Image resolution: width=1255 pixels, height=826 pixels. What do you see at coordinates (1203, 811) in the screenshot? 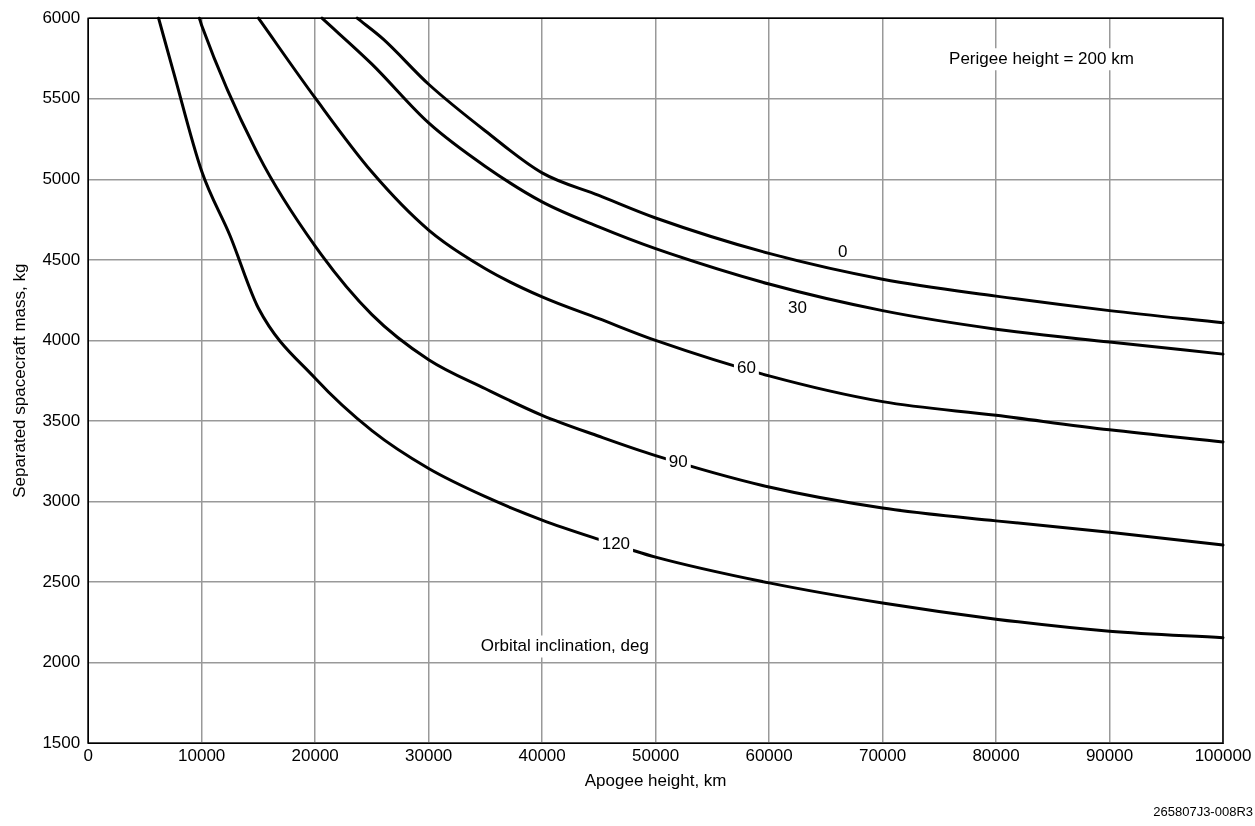
I see `text: 265807J3-008R3` at bounding box center [1203, 811].